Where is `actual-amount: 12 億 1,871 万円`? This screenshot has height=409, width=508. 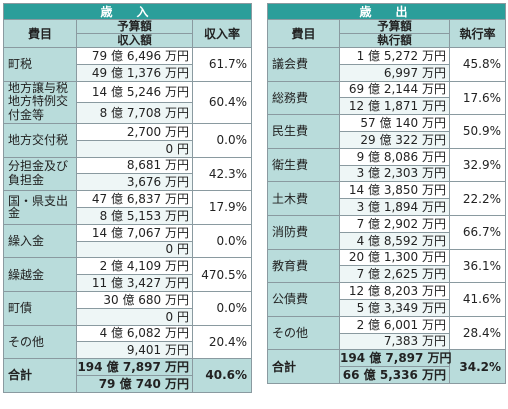
actual-amount: 12 億 1,871 万円 is located at coordinates (394, 106).